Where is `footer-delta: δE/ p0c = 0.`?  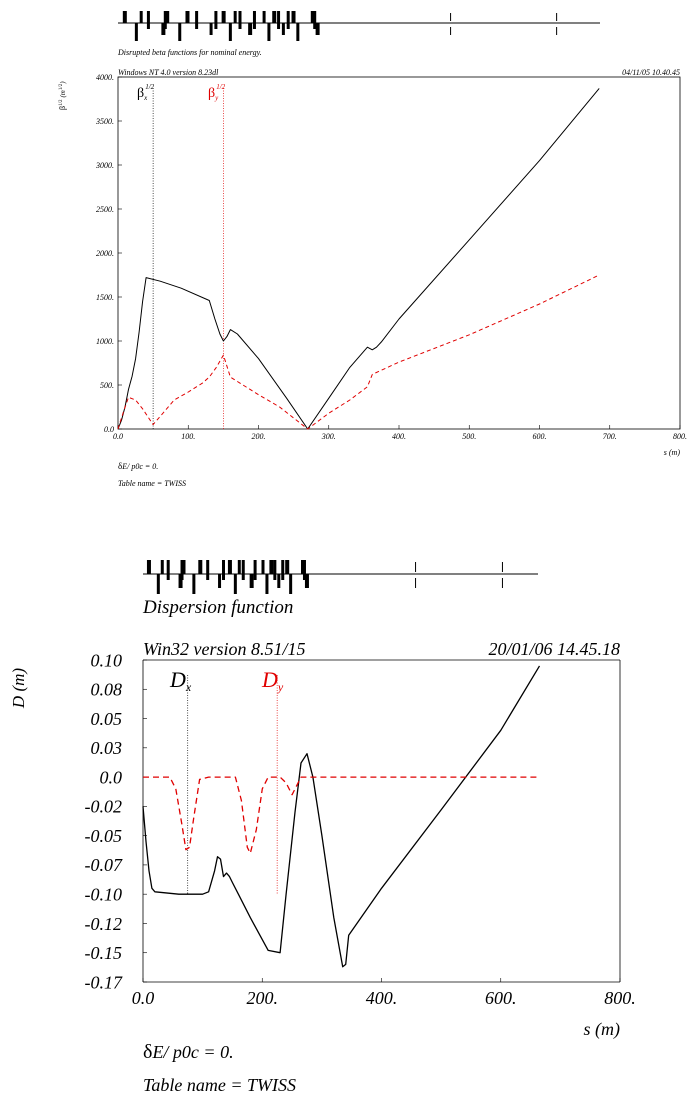 footer-delta: δE/ p0c = 0. is located at coordinates (188, 1052).